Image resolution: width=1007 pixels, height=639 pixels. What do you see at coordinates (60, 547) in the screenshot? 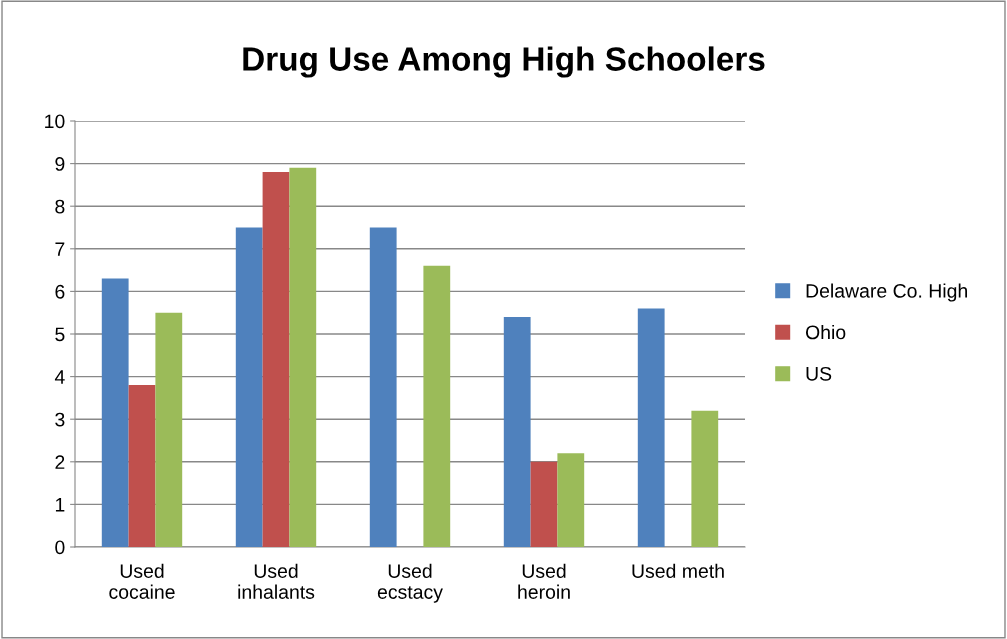
I see `y-tick-label: 0` at bounding box center [60, 547].